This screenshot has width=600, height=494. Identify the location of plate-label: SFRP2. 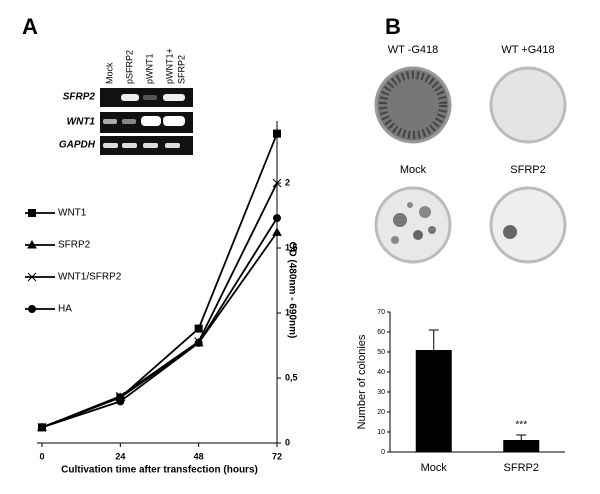
(527, 170).